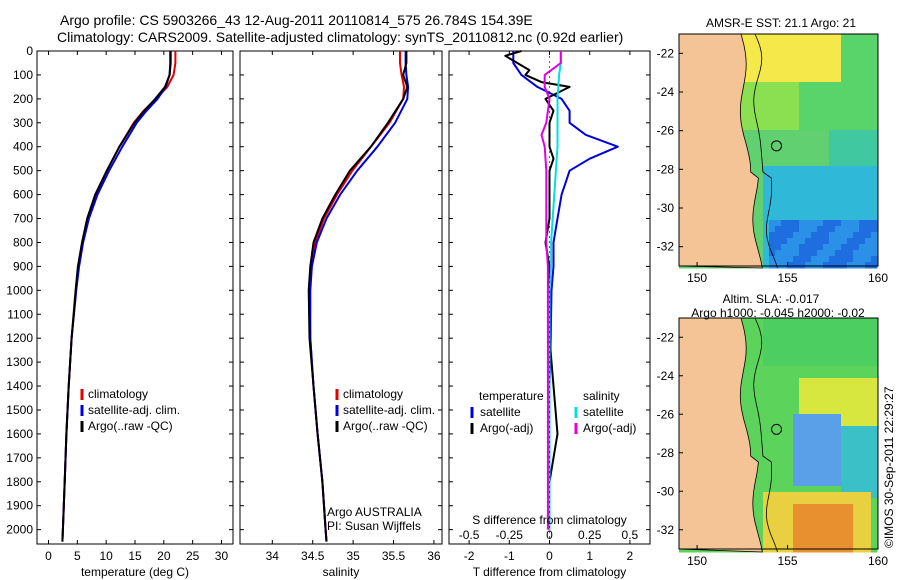 This screenshot has height=580, width=900. Describe the element at coordinates (550, 572) in the screenshot. I see `difference-xlabel: T difference from climatology` at that location.